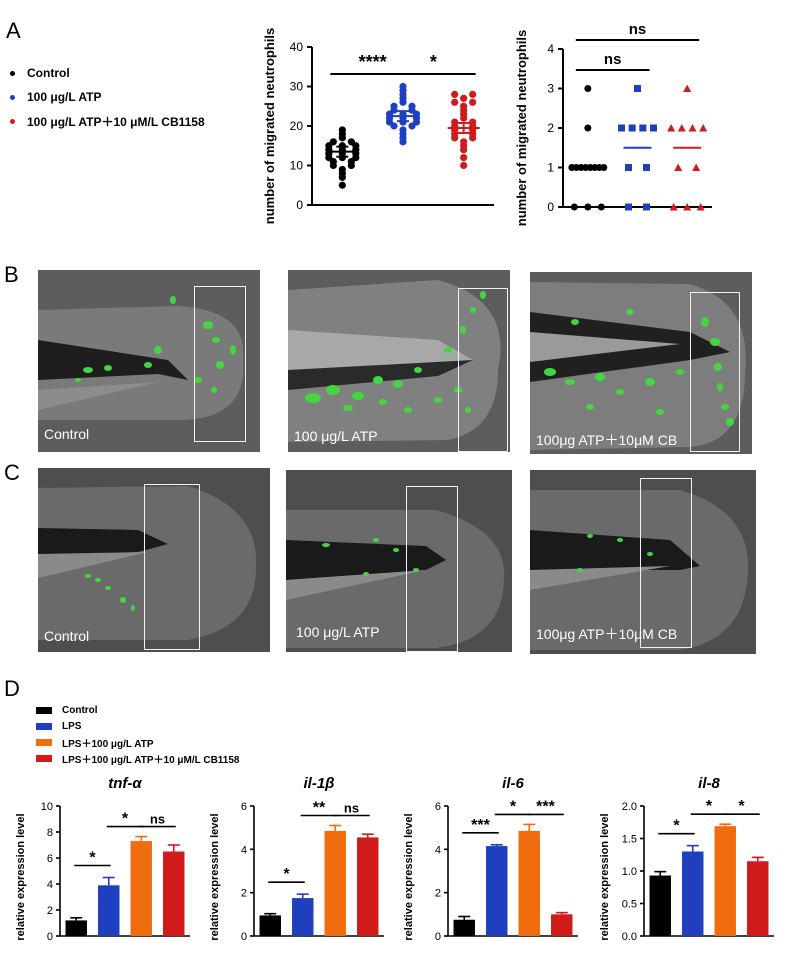  What do you see at coordinates (64, 97) in the screenshot?
I see `legend-label: 100 μg/L ATP` at bounding box center [64, 97].